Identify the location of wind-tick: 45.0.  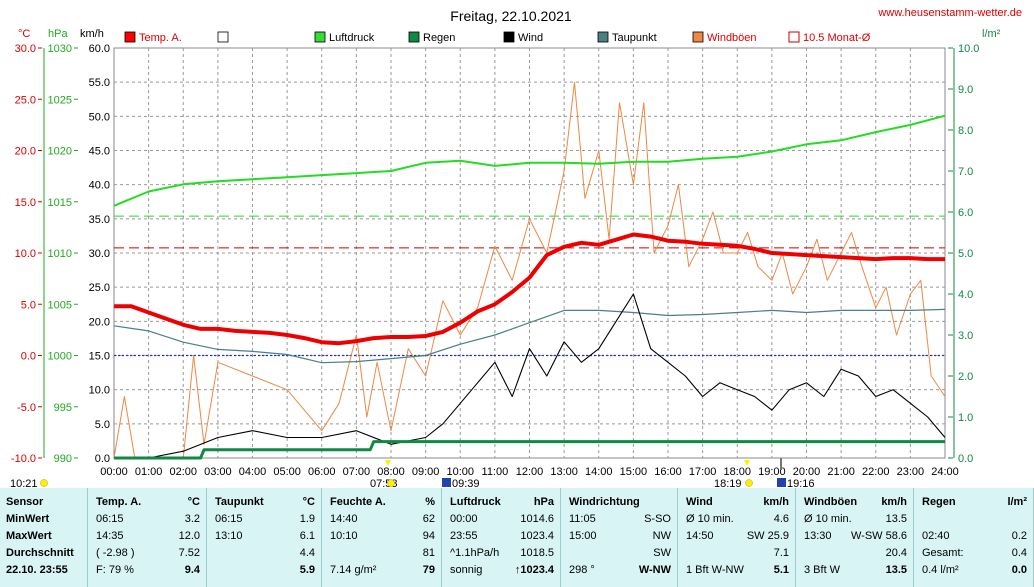
(99, 152).